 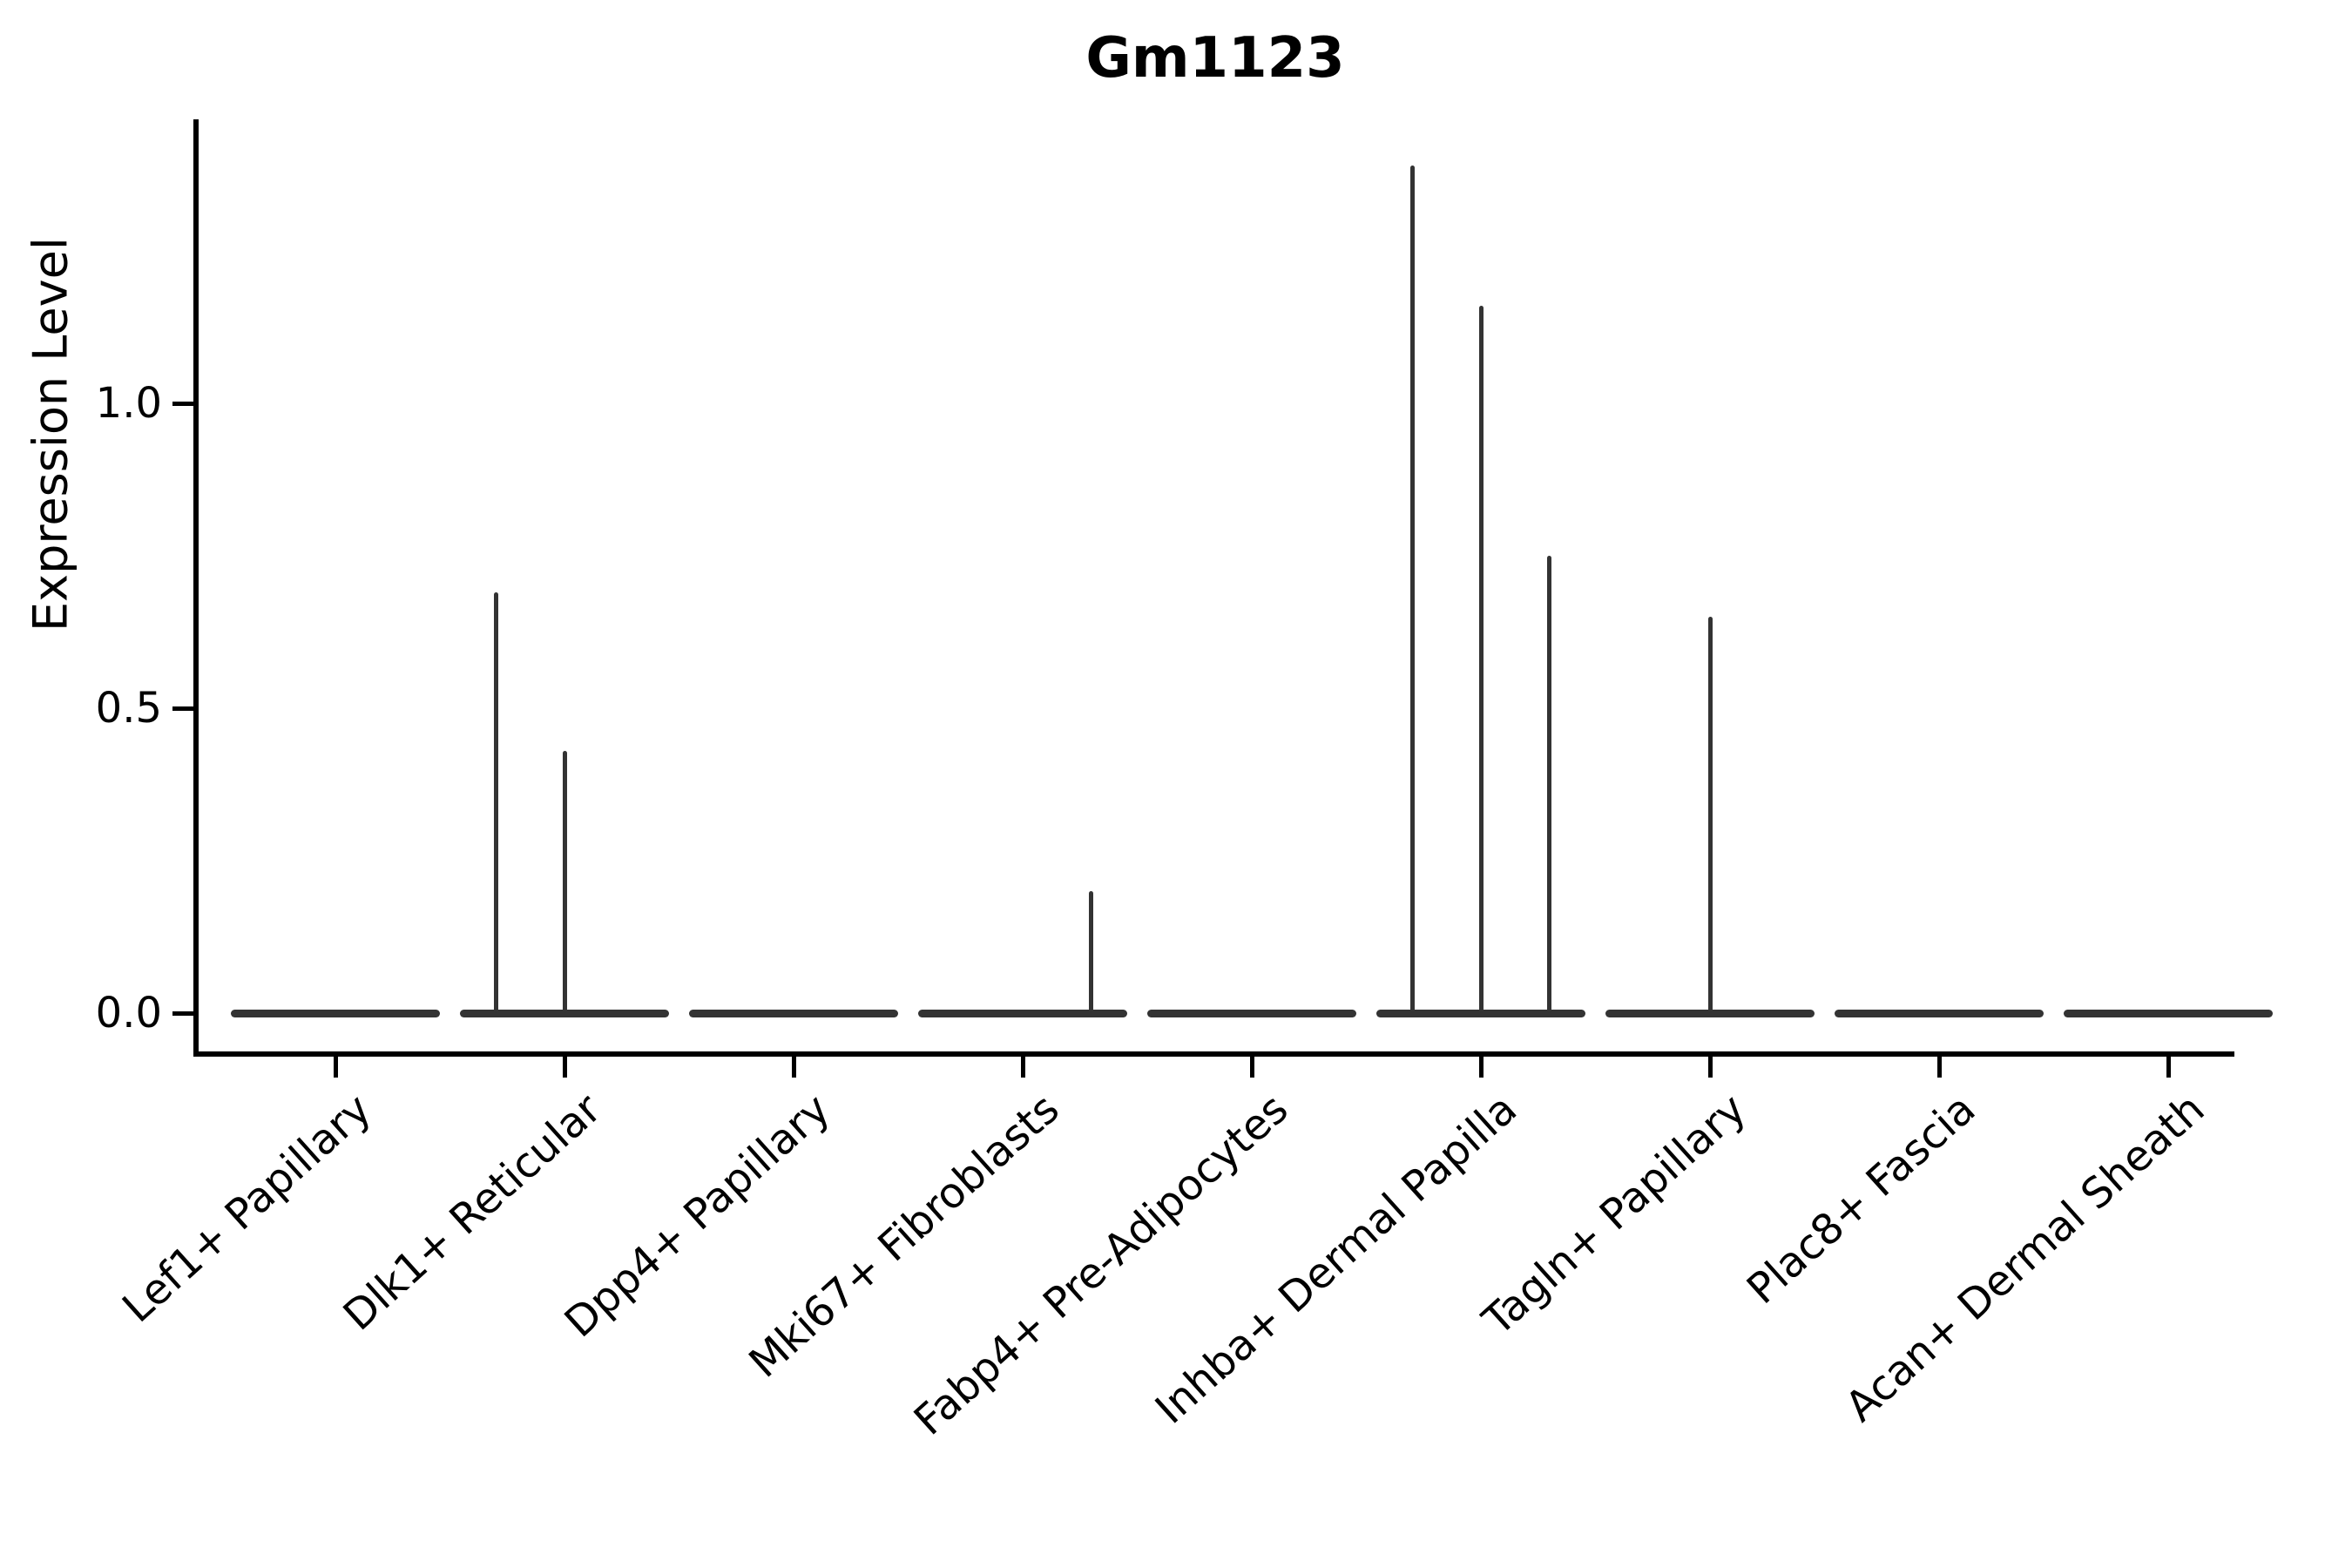 I want to click on x-tick-label: Plac8+ Fascia, so click(x=1861, y=1200).